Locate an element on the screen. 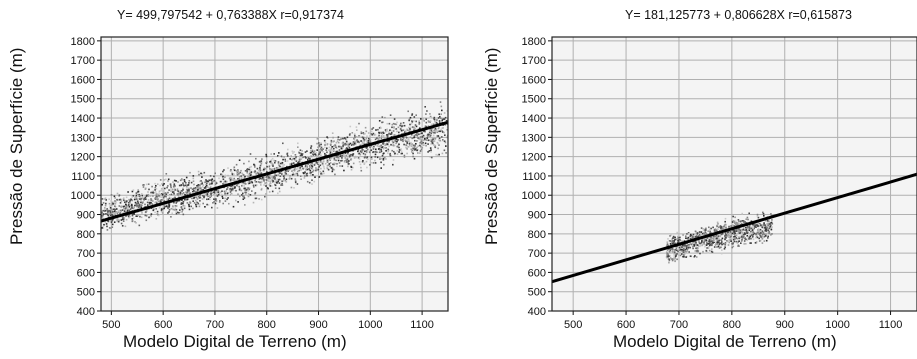 The image size is (917, 359). x-tick-label: 800 is located at coordinates (267, 325).